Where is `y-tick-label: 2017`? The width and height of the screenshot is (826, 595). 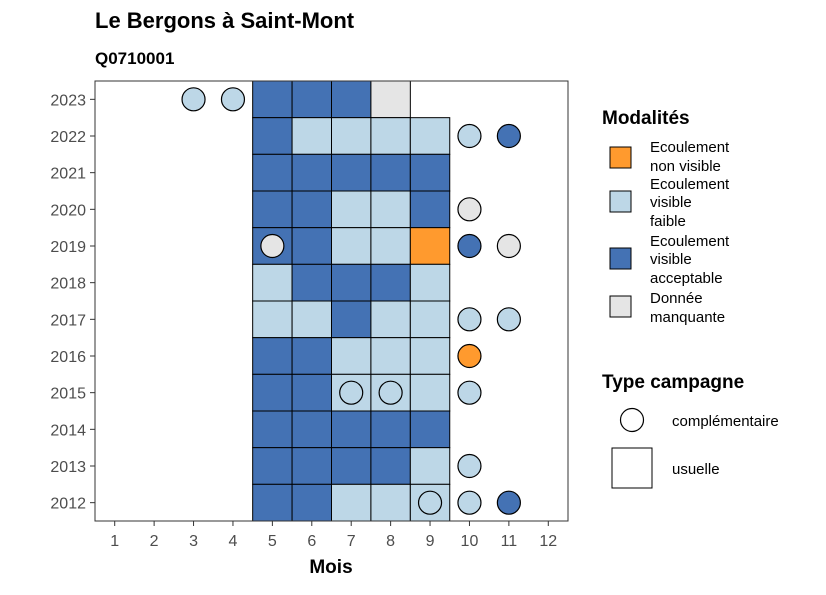 y-tick-label: 2017 is located at coordinates (68, 320).